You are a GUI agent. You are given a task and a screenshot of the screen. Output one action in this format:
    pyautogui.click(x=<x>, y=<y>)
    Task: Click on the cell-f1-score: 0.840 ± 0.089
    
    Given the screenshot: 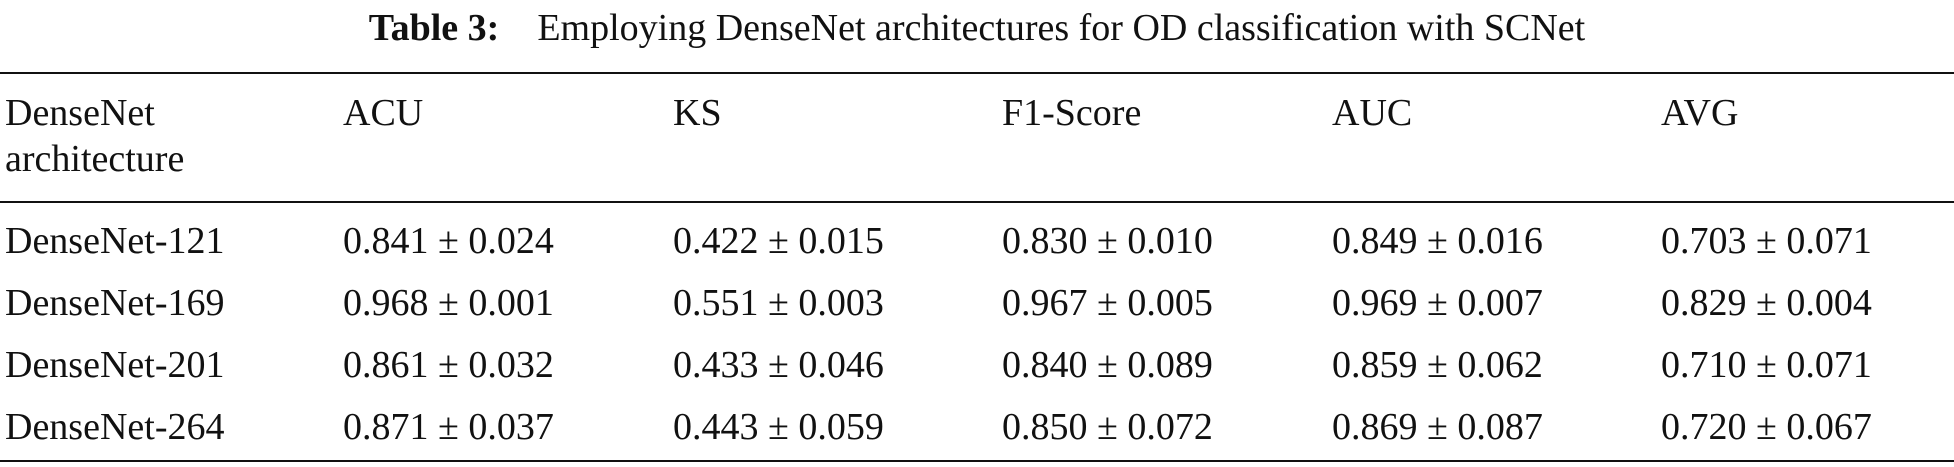 What is the action you would take?
    pyautogui.click(x=1107, y=365)
    